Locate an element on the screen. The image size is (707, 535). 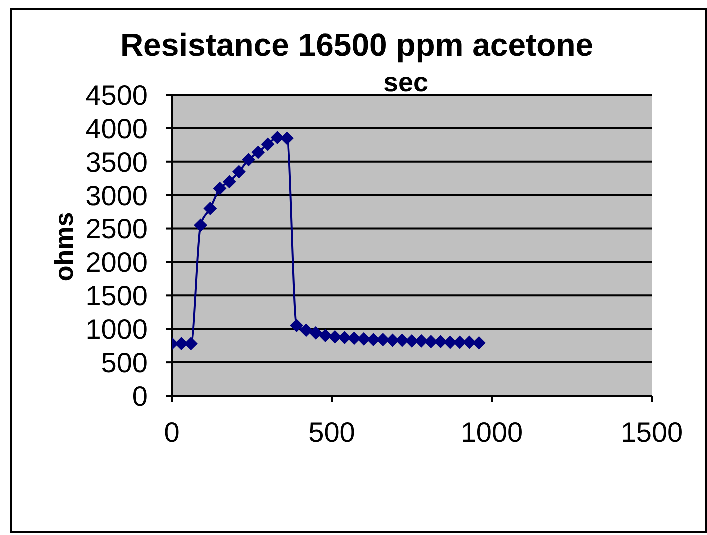
y-tick-label: 4500 is located at coordinates (117, 95).